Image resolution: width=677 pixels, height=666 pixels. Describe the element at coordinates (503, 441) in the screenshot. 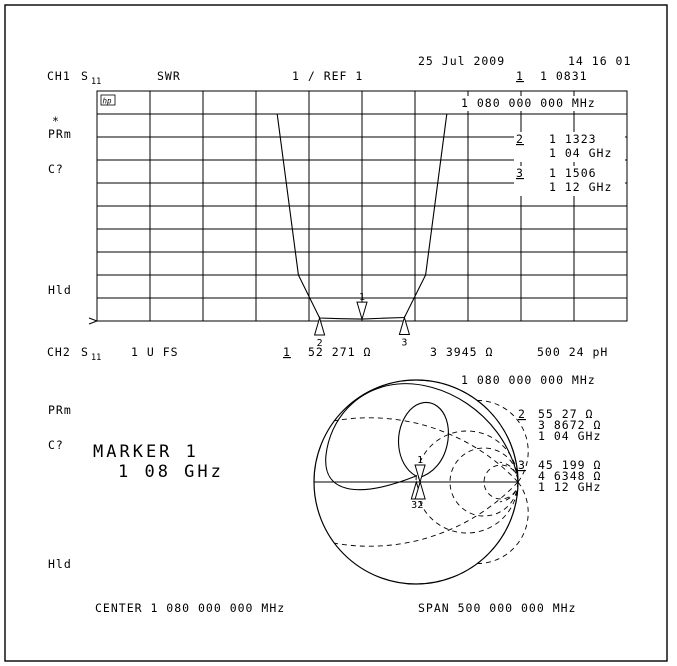

I see `smith-x2-upper-arc` at that location.